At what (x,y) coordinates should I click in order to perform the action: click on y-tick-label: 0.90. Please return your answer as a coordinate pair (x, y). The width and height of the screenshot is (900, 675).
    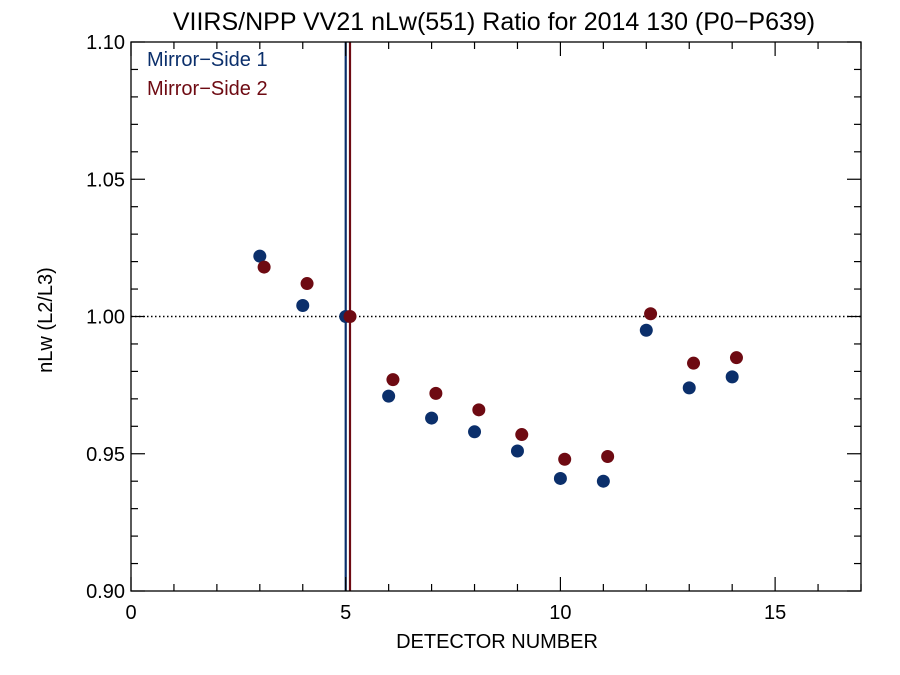
    Looking at the image, I should click on (105, 592).